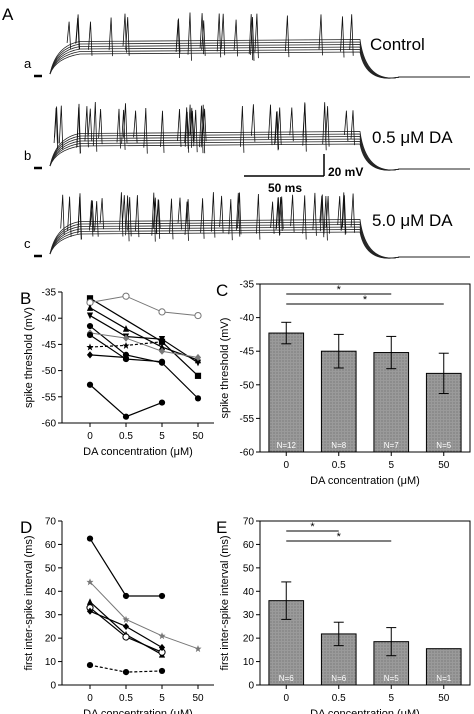 The image size is (474, 714). What do you see at coordinates (51, 639) in the screenshot?
I see `y-tick-label: 20` at bounding box center [51, 639].